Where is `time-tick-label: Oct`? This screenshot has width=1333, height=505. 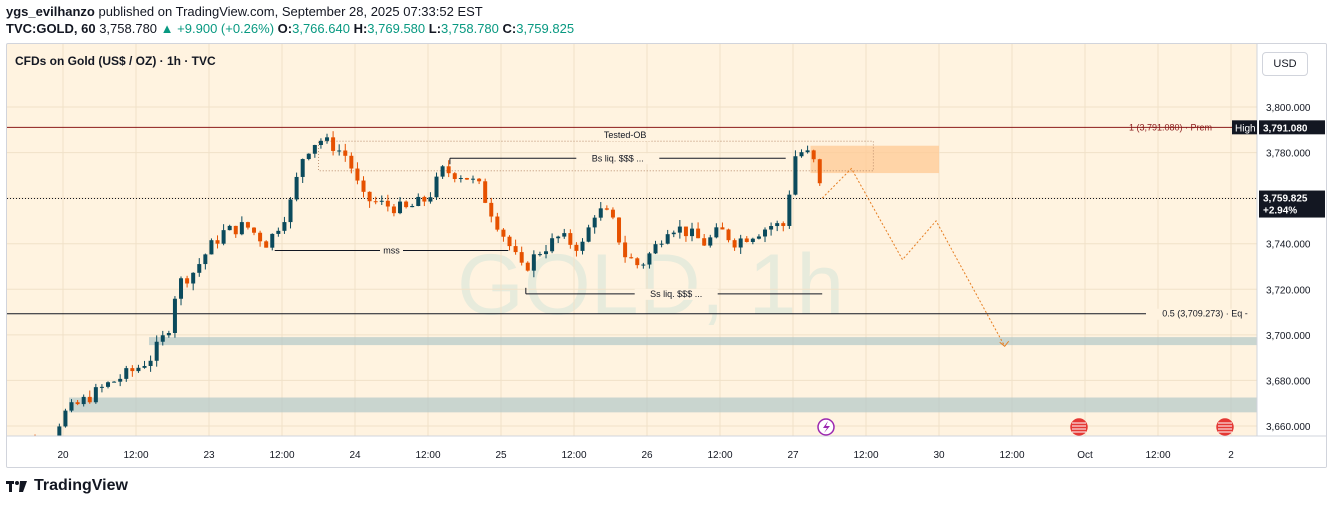 time-tick-label: Oct is located at coordinates (1085, 455).